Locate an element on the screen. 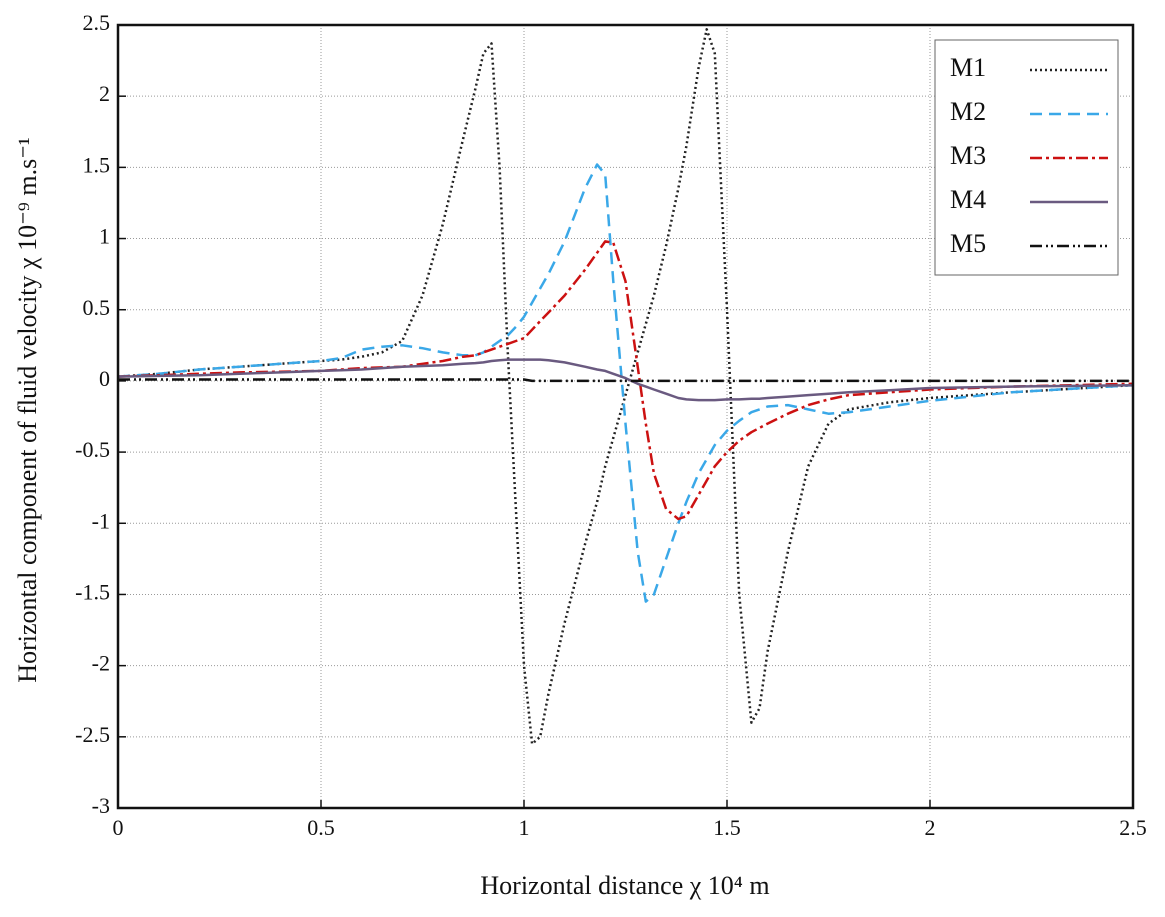  x-tick-label: 1.5 is located at coordinates (727, 827).